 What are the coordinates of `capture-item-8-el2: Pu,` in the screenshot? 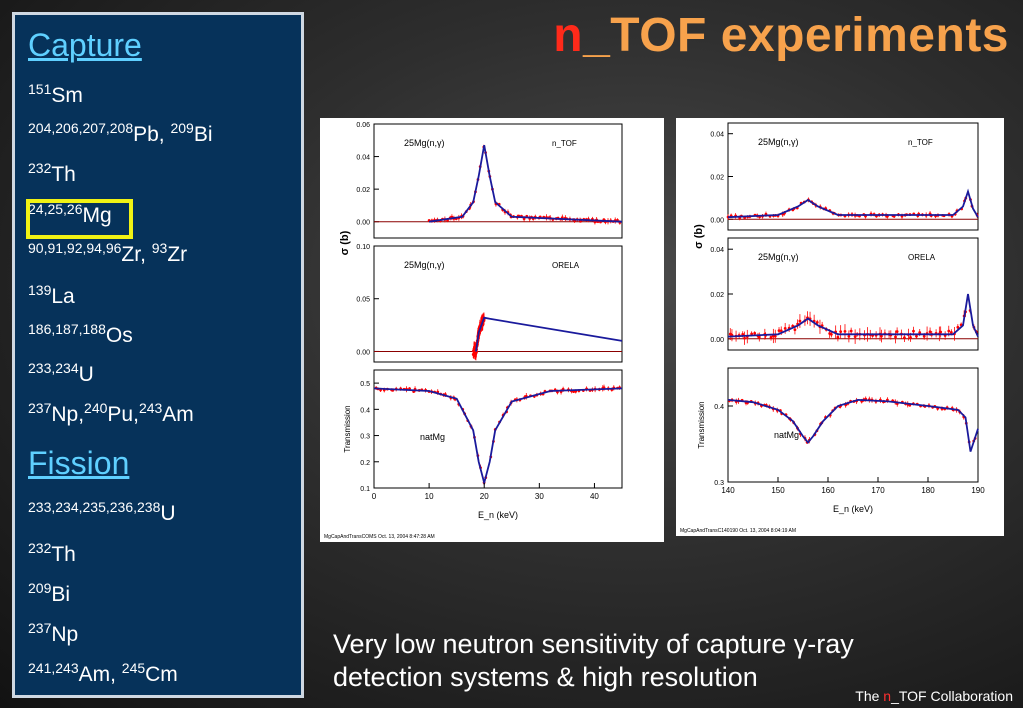 It's located at (123, 414).